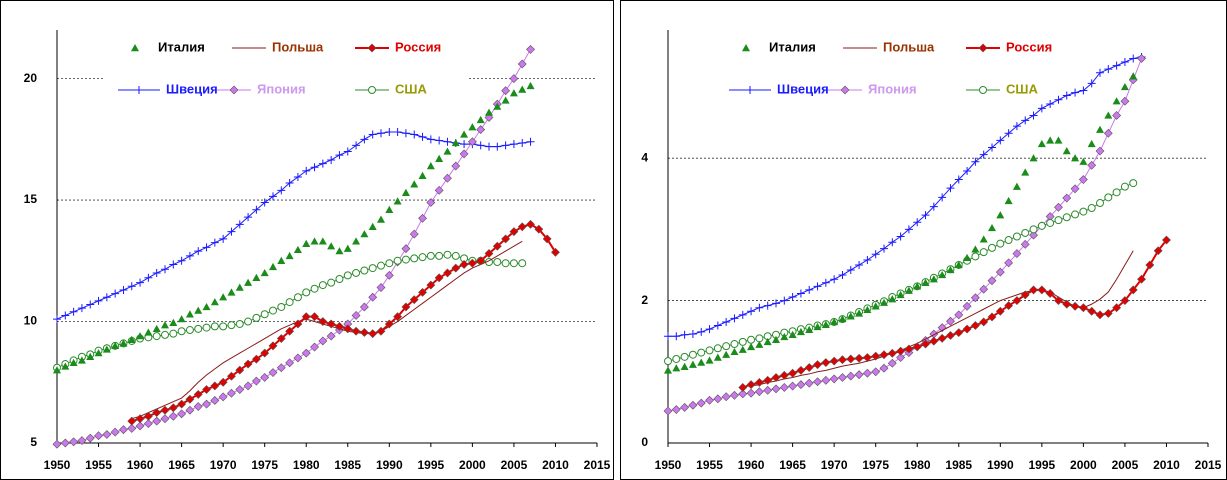 The height and width of the screenshot is (480, 1227). Describe the element at coordinates (411, 88) in the screenshot. I see `legend-label: США` at that location.